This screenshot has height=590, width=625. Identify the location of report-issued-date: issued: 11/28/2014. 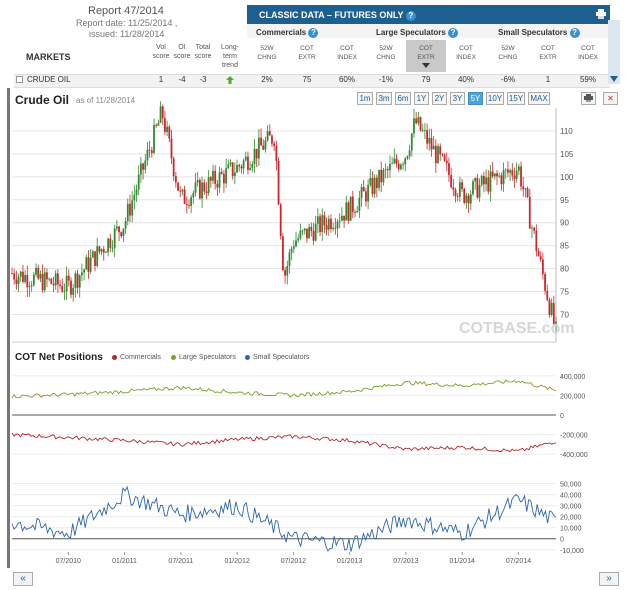
(127, 34).